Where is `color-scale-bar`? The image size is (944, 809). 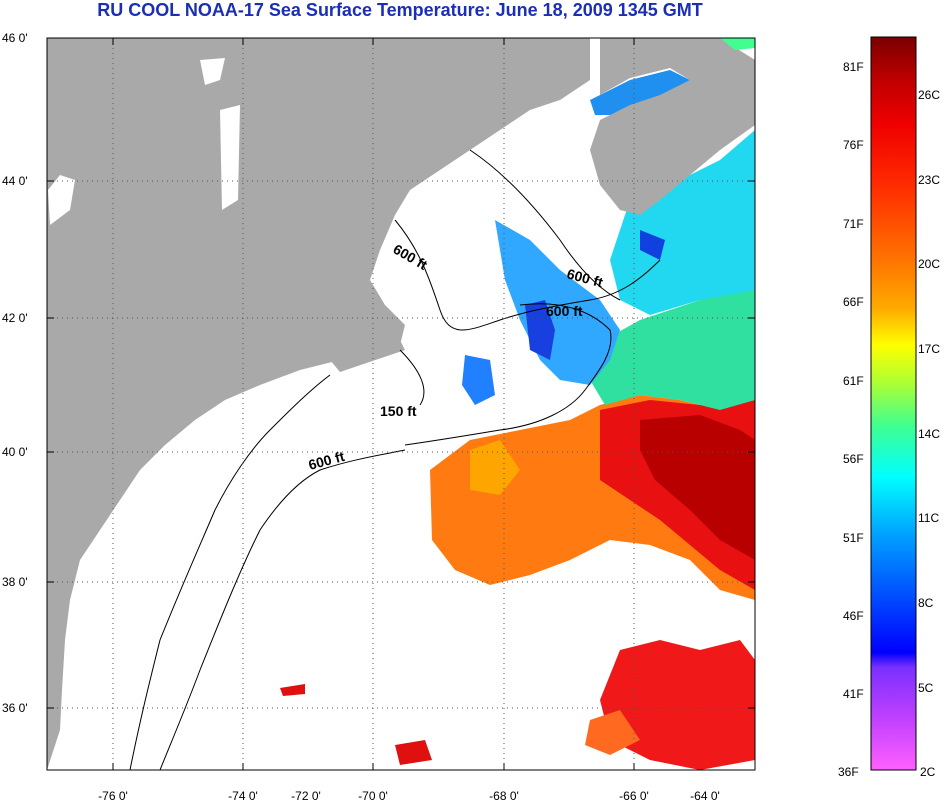
color-scale-bar is located at coordinates (893, 403).